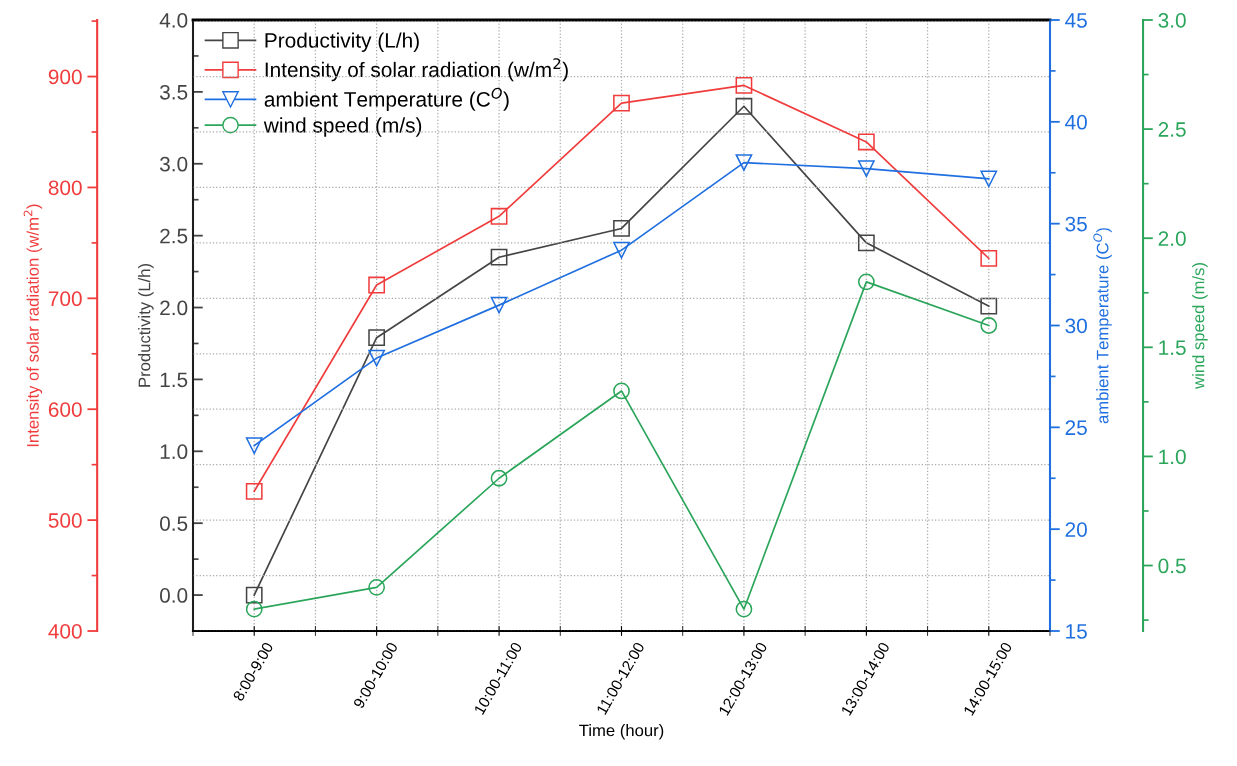  I want to click on y3-tick-label: 35, so click(1076, 224).